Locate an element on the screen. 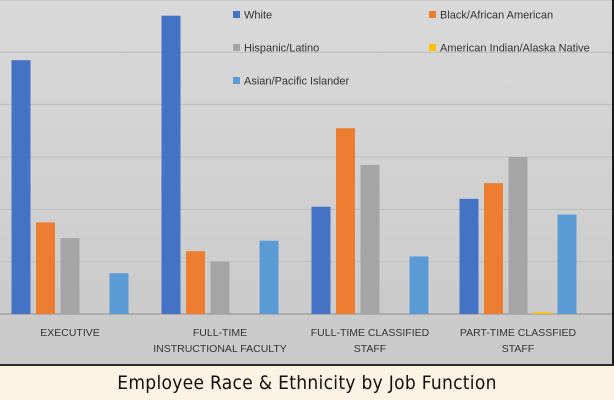  legend-label: Asian/Pacific Islander is located at coordinates (296, 82).